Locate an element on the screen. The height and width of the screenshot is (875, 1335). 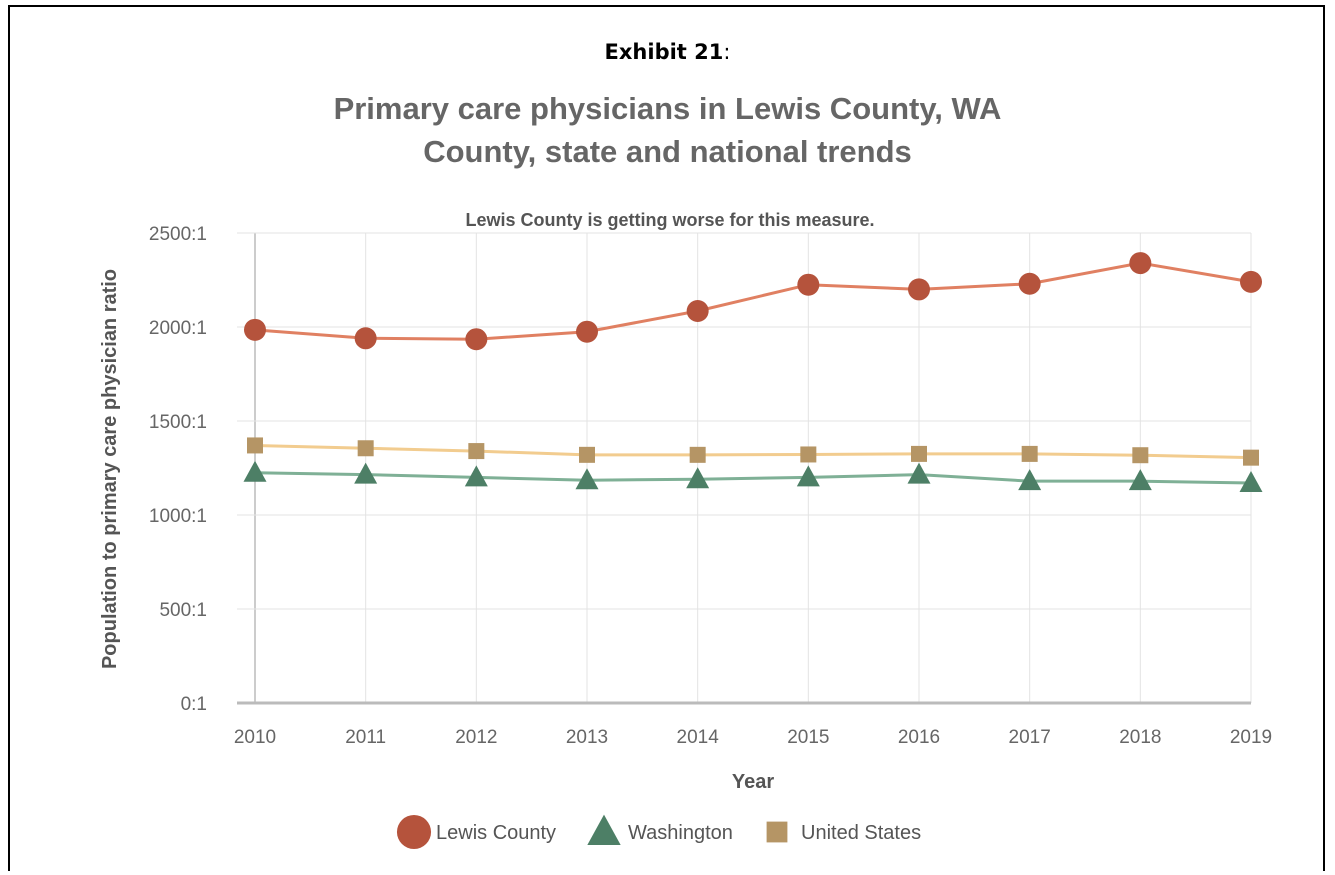
chart-title-line2: County, state and national trends is located at coordinates (667, 151).